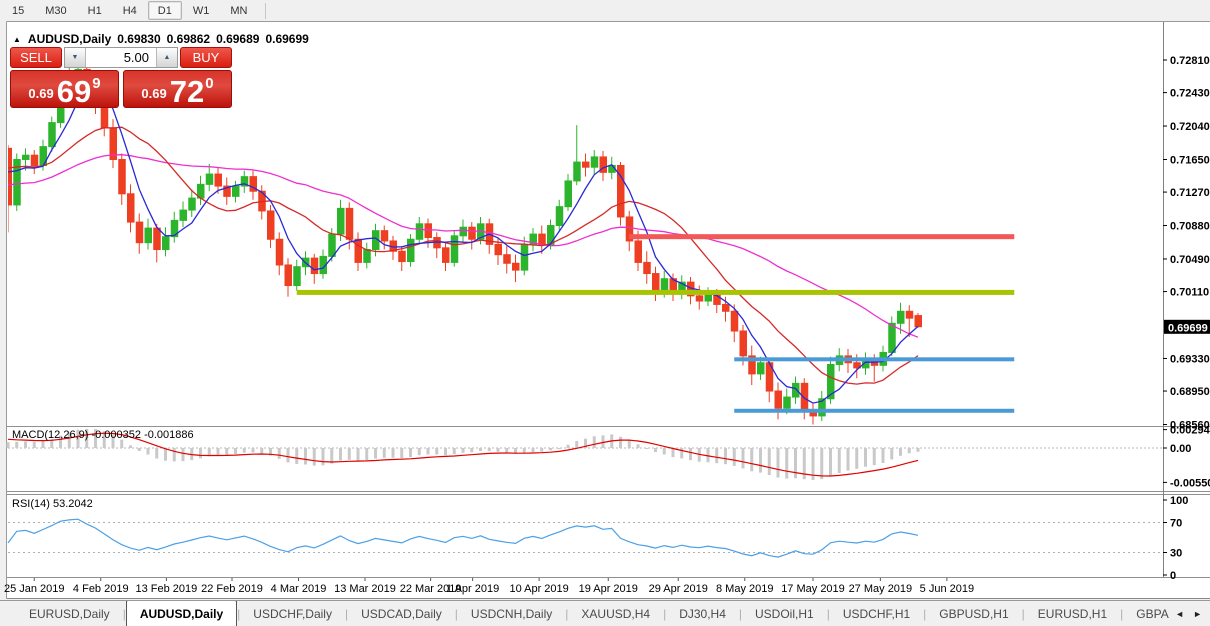 The image size is (1210, 626). Describe the element at coordinates (181, 613) in the screenshot. I see `chart-tab-audusd-daily: AUDUSD,Daily` at that location.